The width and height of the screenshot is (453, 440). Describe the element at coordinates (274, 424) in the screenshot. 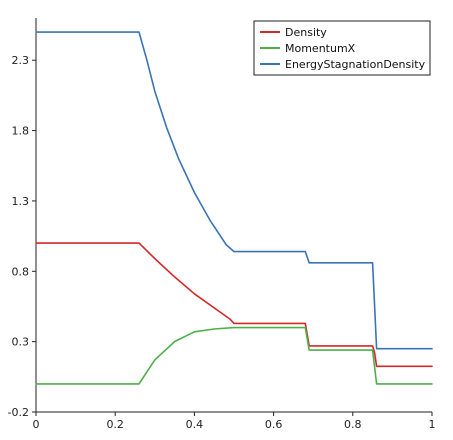

I see `x-tick-label: 0.6` at that location.